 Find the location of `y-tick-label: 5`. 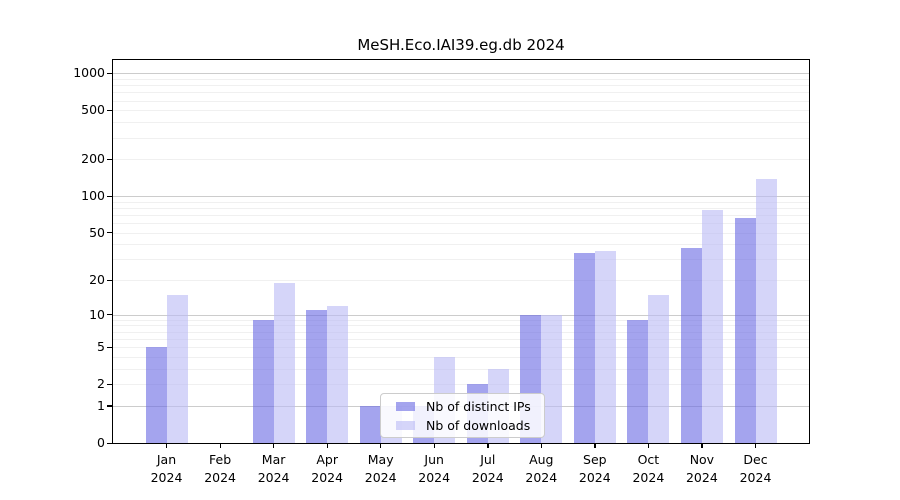

y-tick-label: 5 is located at coordinates (101, 347).